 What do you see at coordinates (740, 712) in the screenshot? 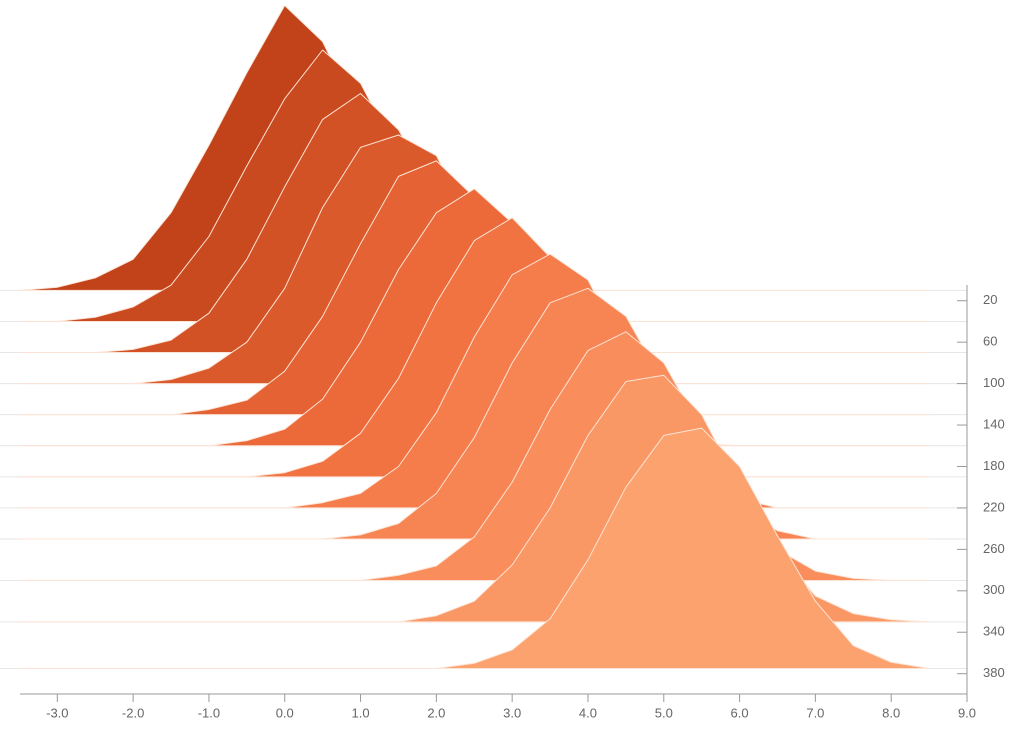
I see `x-tick-label: 6.0` at bounding box center [740, 712].